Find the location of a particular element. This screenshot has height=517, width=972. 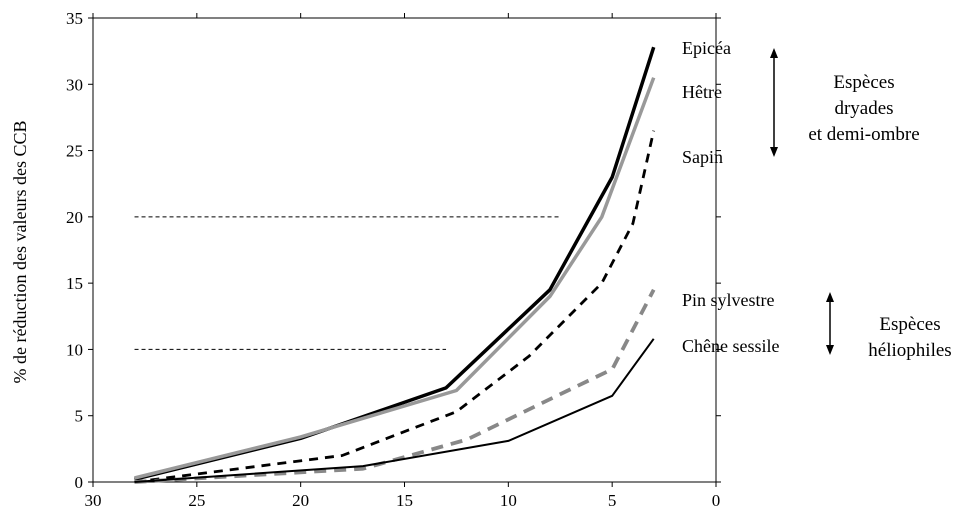

series-label: Epicéa is located at coordinates (706, 48).